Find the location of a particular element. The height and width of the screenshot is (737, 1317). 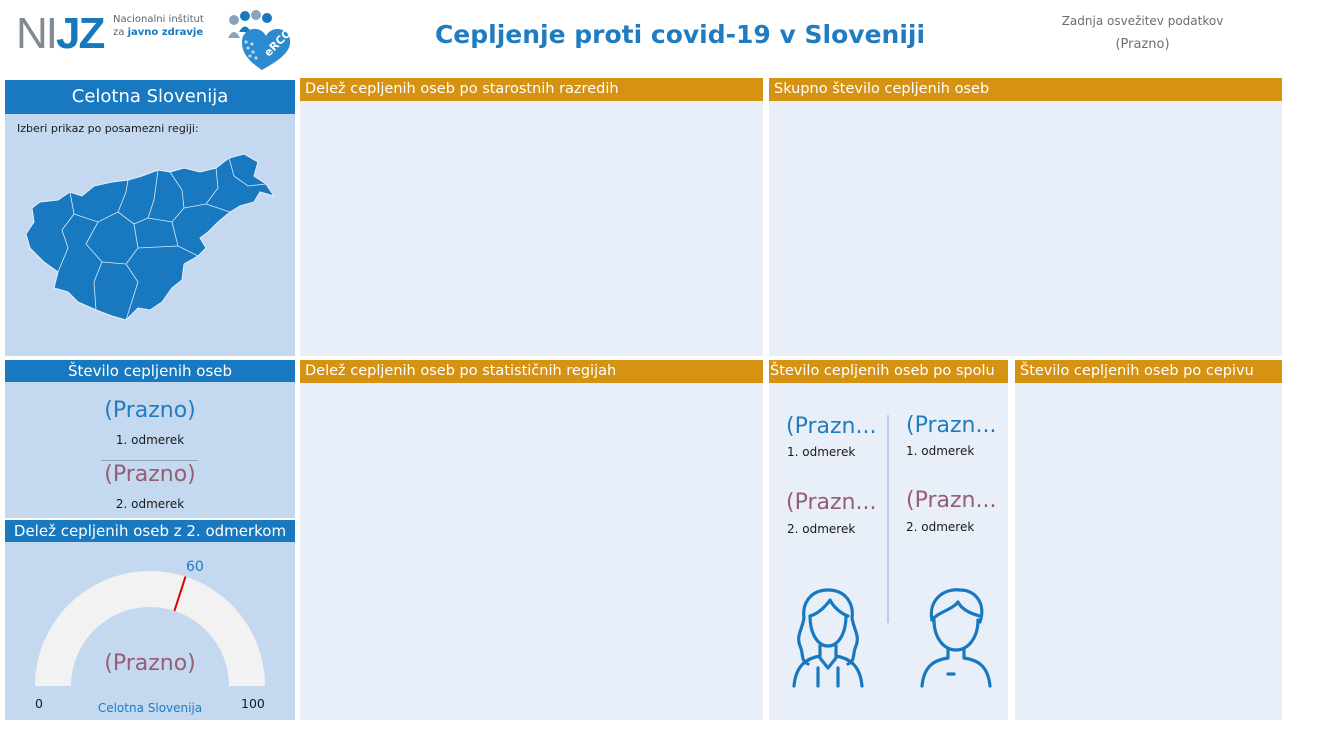

nijz-logo-text: Nacionalni inštitut za javno zdravje is located at coordinates (158, 26).